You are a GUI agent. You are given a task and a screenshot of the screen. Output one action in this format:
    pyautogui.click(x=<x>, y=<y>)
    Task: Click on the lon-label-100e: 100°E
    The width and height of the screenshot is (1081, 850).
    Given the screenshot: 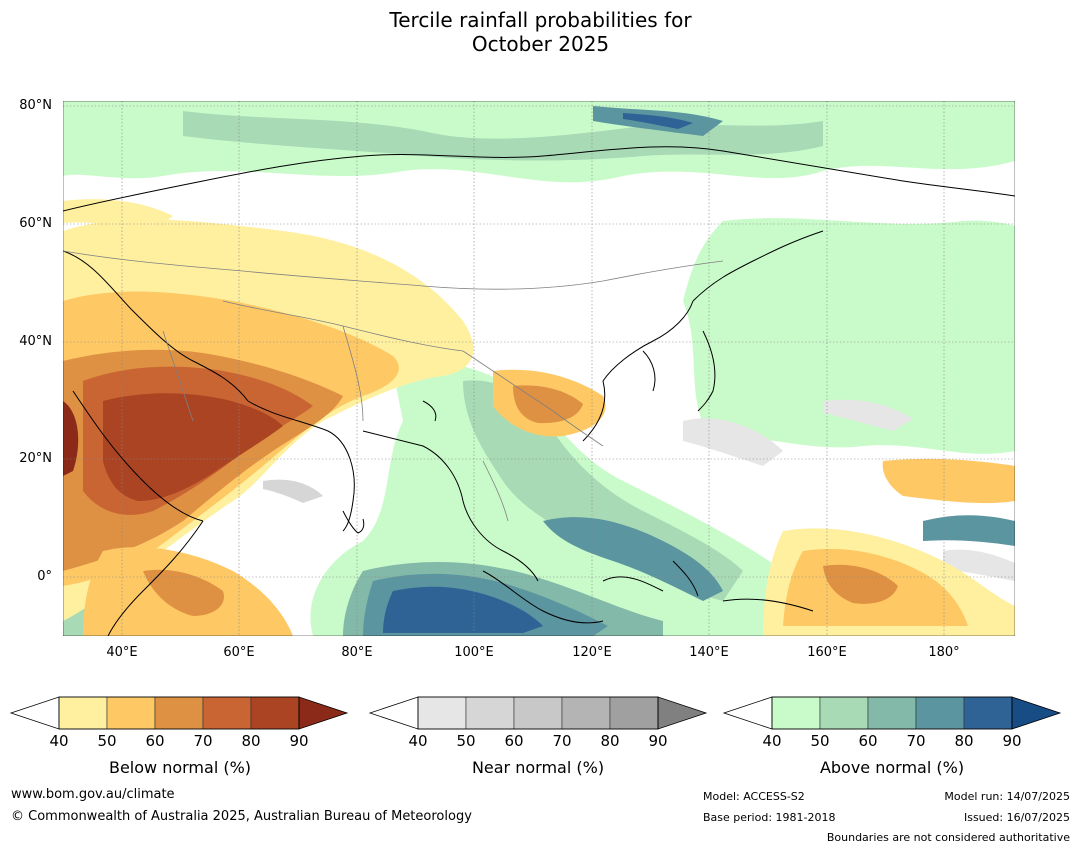 What is the action you would take?
    pyautogui.click(x=474, y=652)
    